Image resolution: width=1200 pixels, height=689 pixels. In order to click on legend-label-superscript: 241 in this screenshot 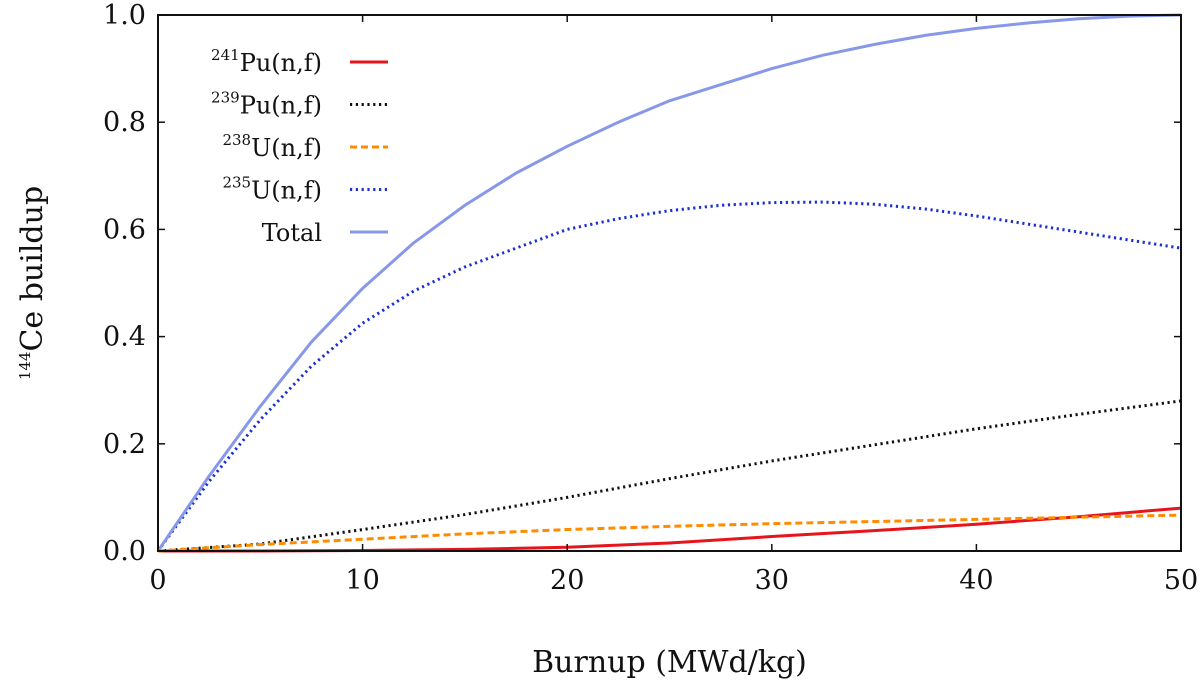, I will do `click(225, 55)`.